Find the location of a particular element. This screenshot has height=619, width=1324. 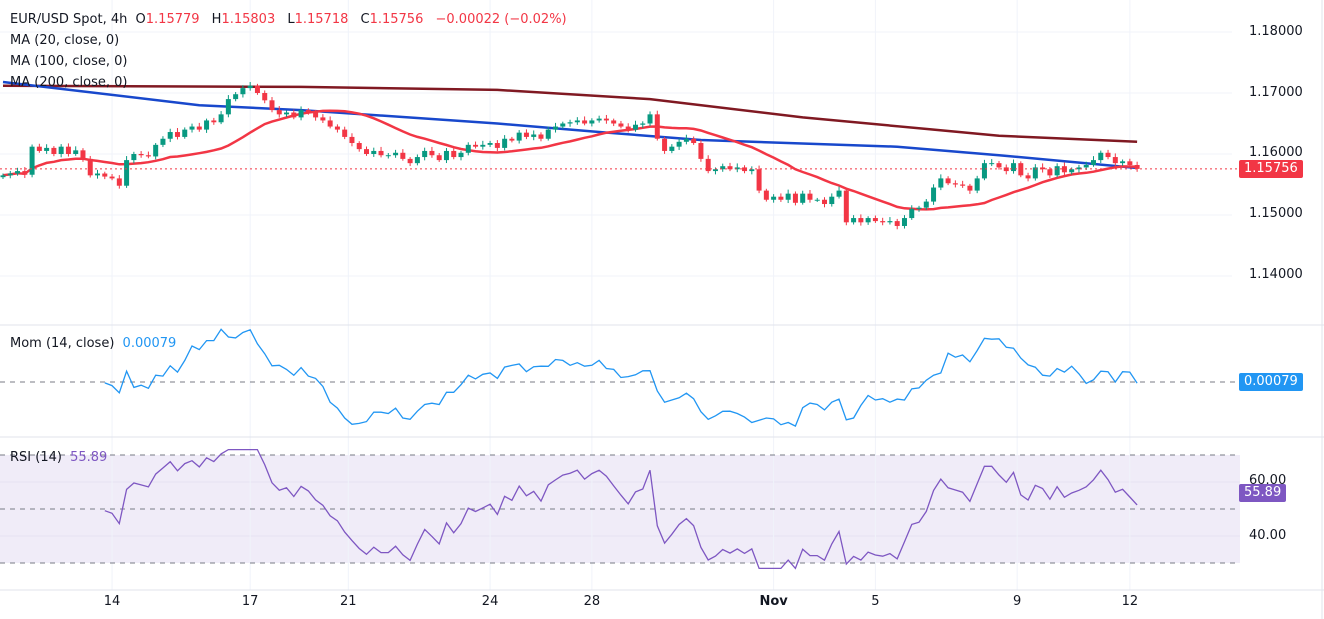

symbol-title: EUR/USD Spot, 4h is located at coordinates (69, 19).